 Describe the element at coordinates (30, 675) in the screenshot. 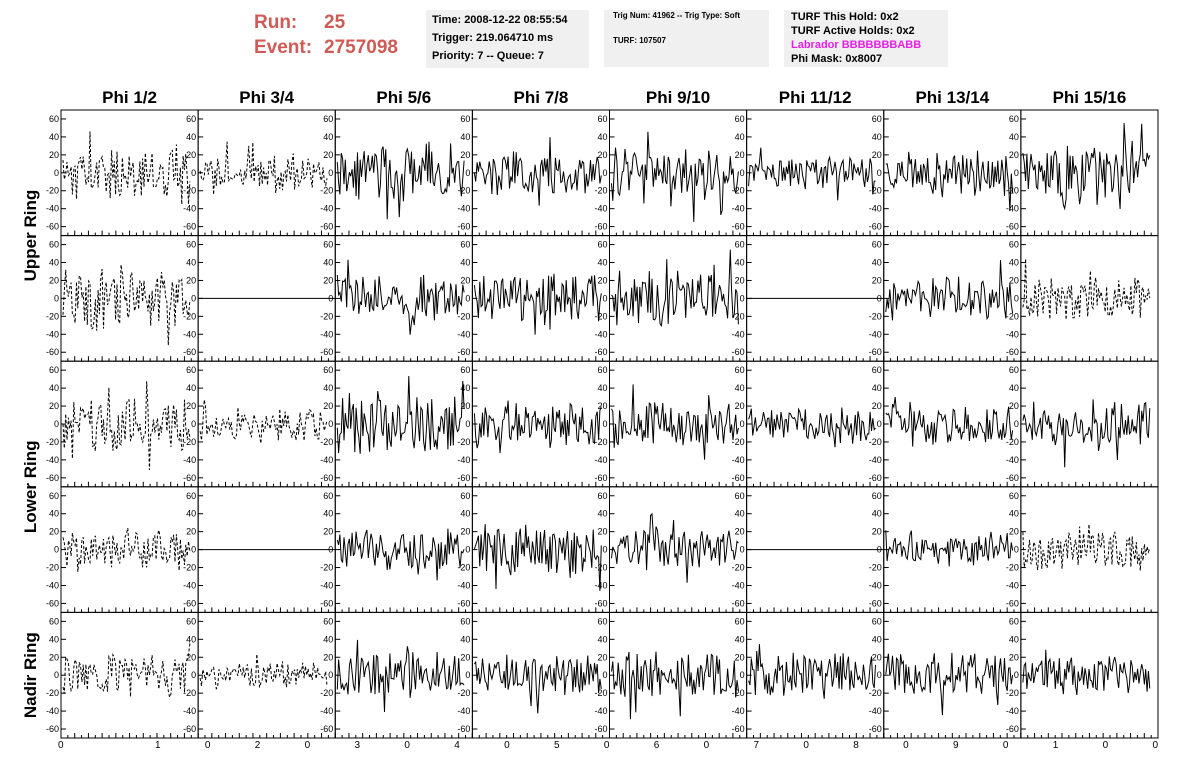

I see `ring-label: Nadir Ring` at that location.